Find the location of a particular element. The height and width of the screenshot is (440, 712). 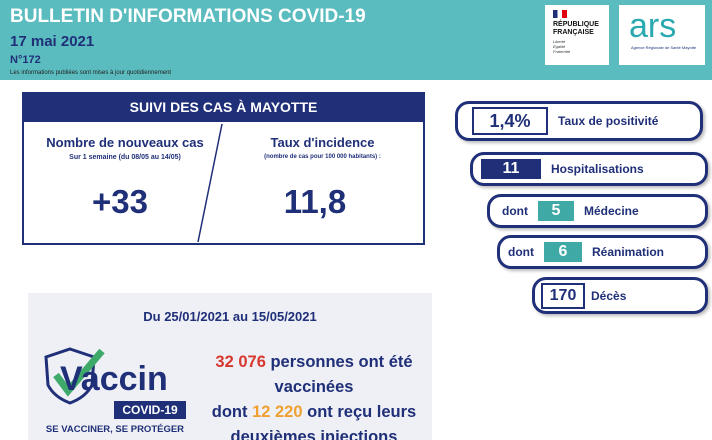

header-date: 17 mai 2021 is located at coordinates (52, 41).